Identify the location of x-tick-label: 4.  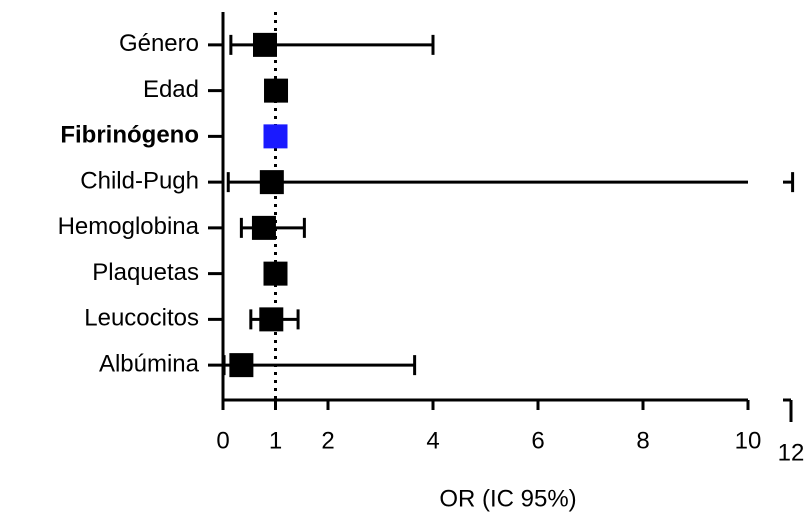
(432, 440).